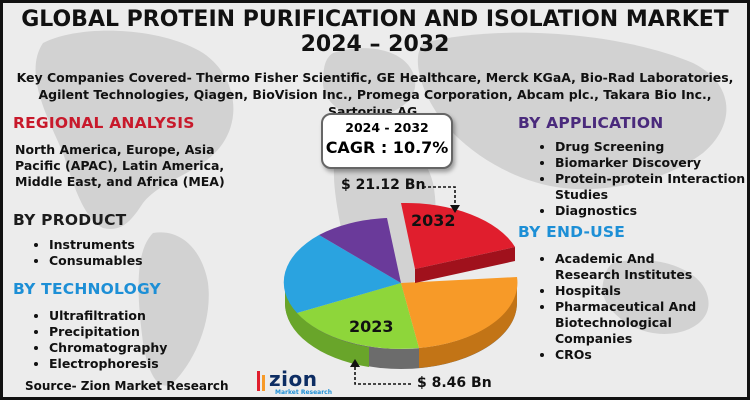 The height and width of the screenshot is (400, 750). I want to click on source-text: Source- Zion Market Research, so click(127, 386).